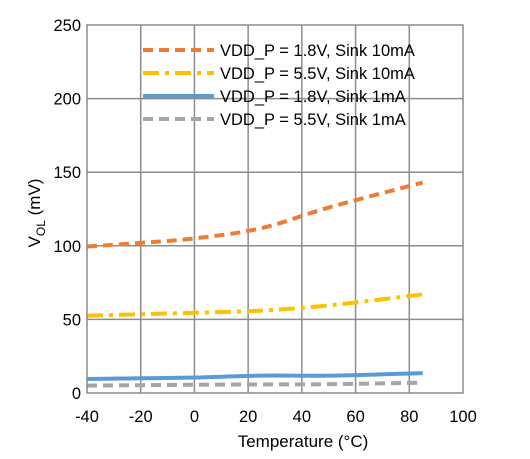 The width and height of the screenshot is (530, 459). I want to click on legend-label: VDD_P = 5.5V, Sink 10mA, so click(317, 74).